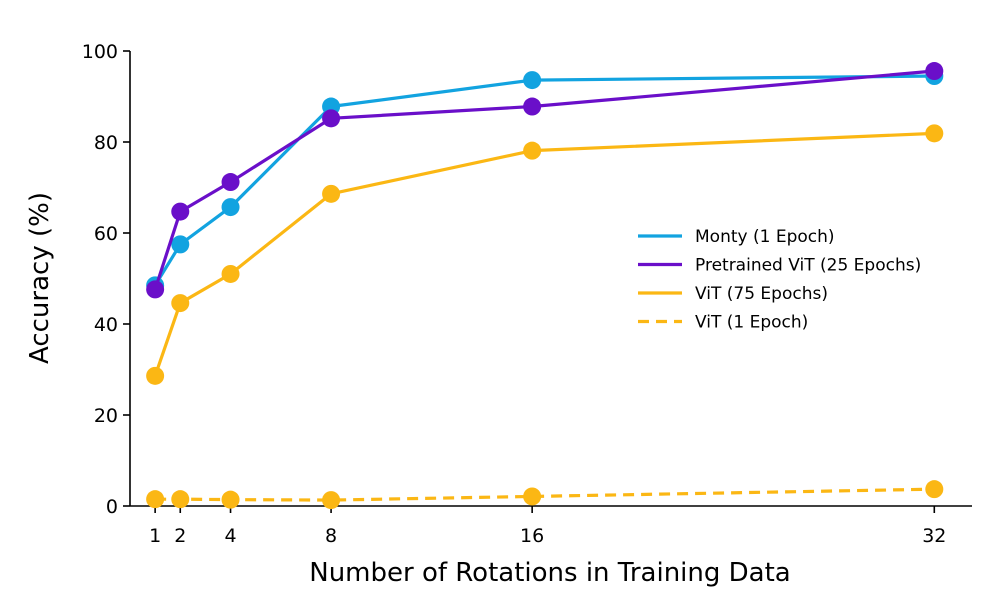 The image size is (1000, 597). I want to click on y-tick-label: 100, so click(100, 52).